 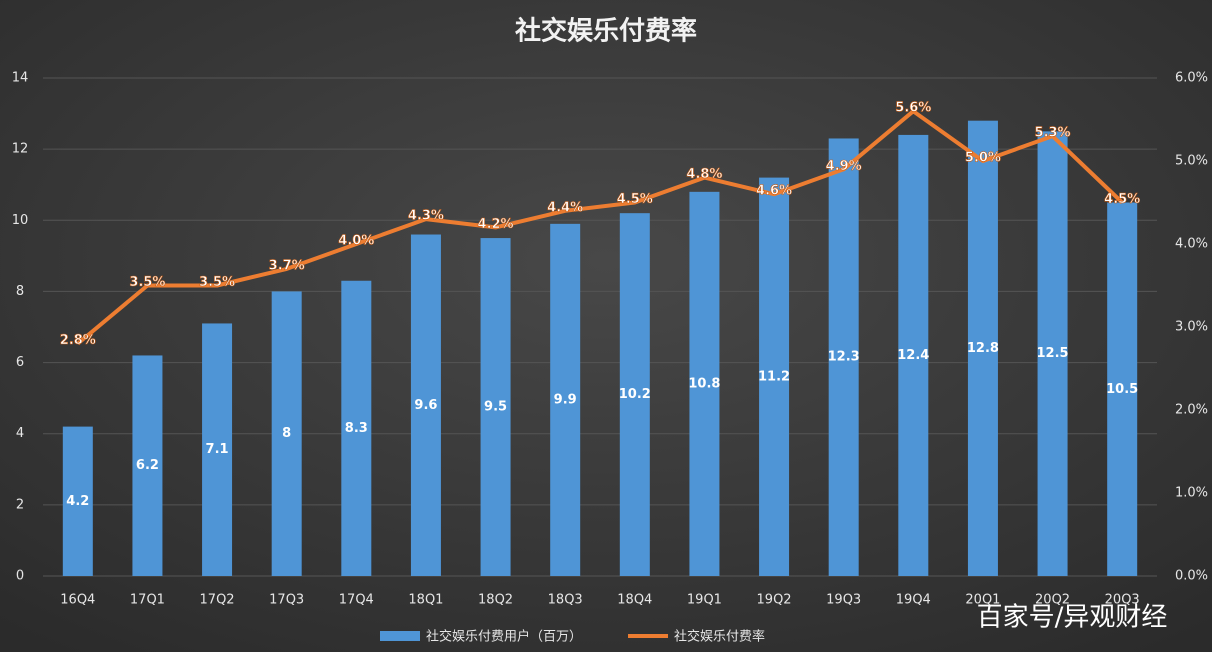 What do you see at coordinates (1191, 327) in the screenshot?
I see `y2-tick-label: 3.0%` at bounding box center [1191, 327].